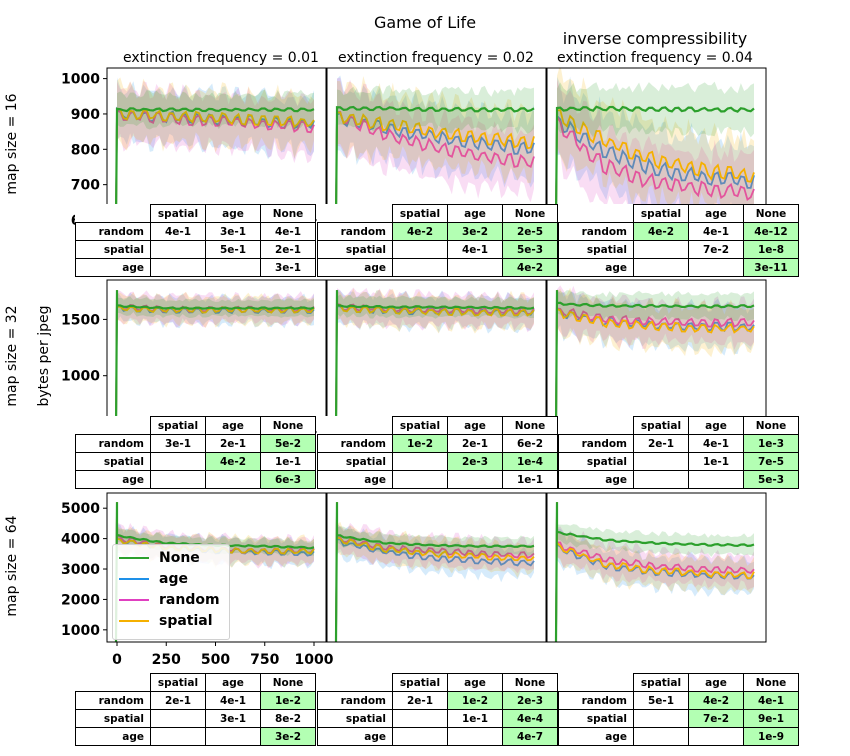  What do you see at coordinates (80, 377) in the screenshot?
I see `y-tick-label: 1000` at bounding box center [80, 377].